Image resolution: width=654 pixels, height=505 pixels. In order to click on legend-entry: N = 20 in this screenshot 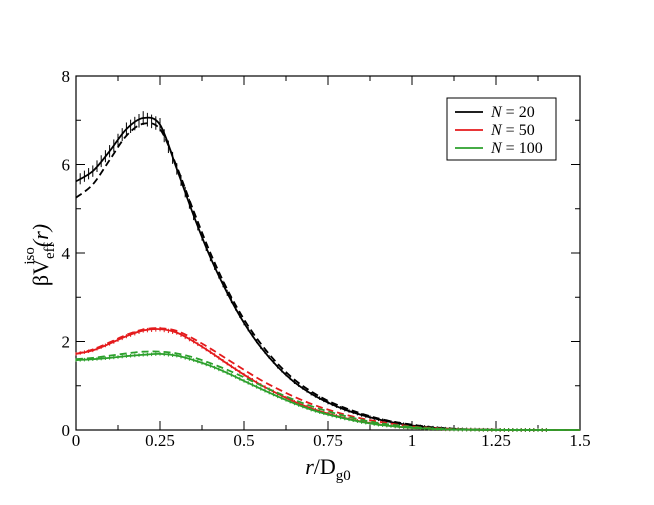, I will do `click(512, 112)`.